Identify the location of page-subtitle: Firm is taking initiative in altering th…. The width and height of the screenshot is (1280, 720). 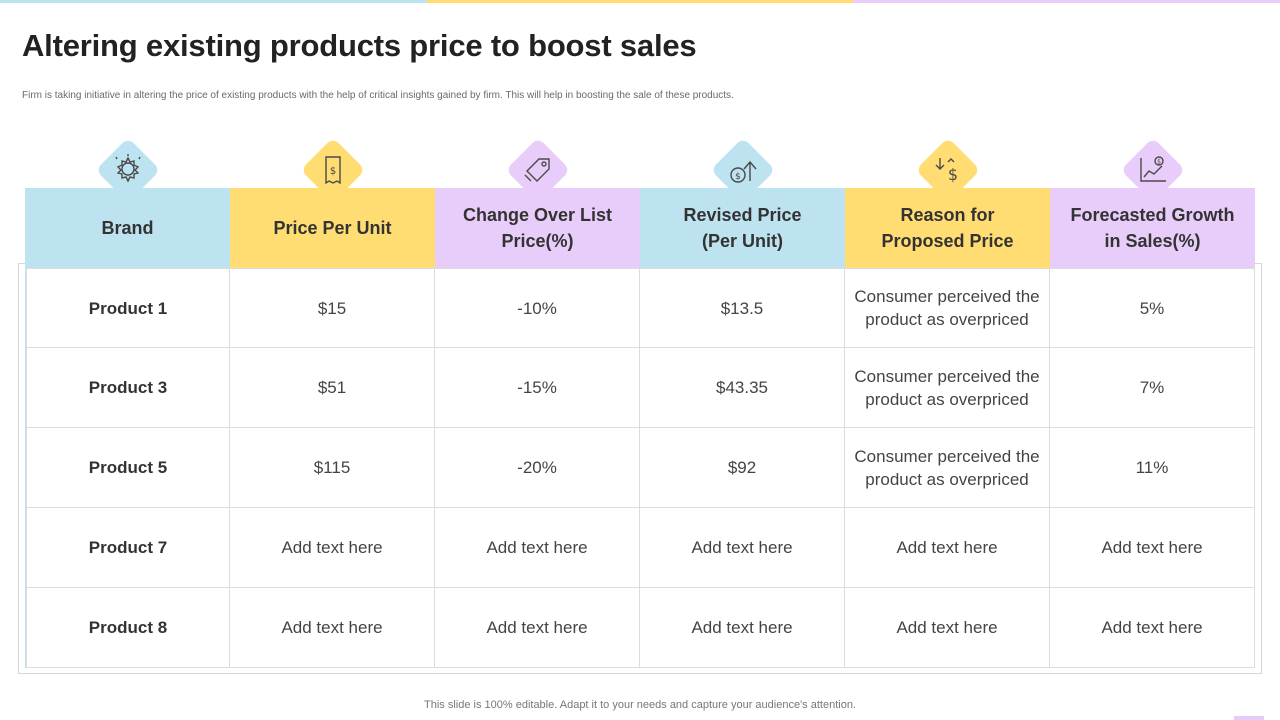
(378, 95).